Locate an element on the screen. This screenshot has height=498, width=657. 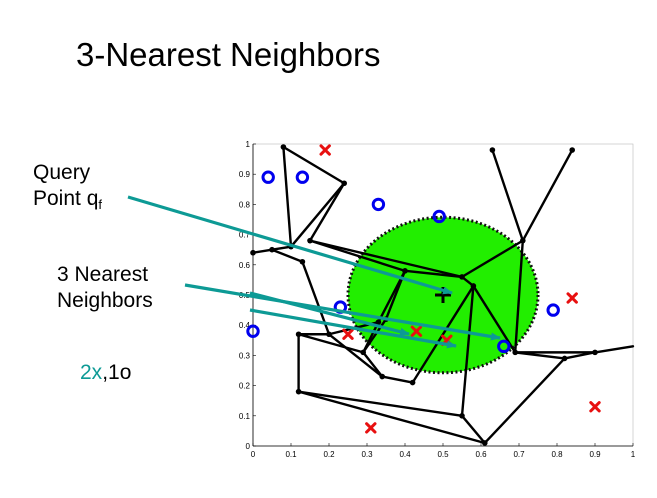
x-tick-label: 0 is located at coordinates (253, 454).